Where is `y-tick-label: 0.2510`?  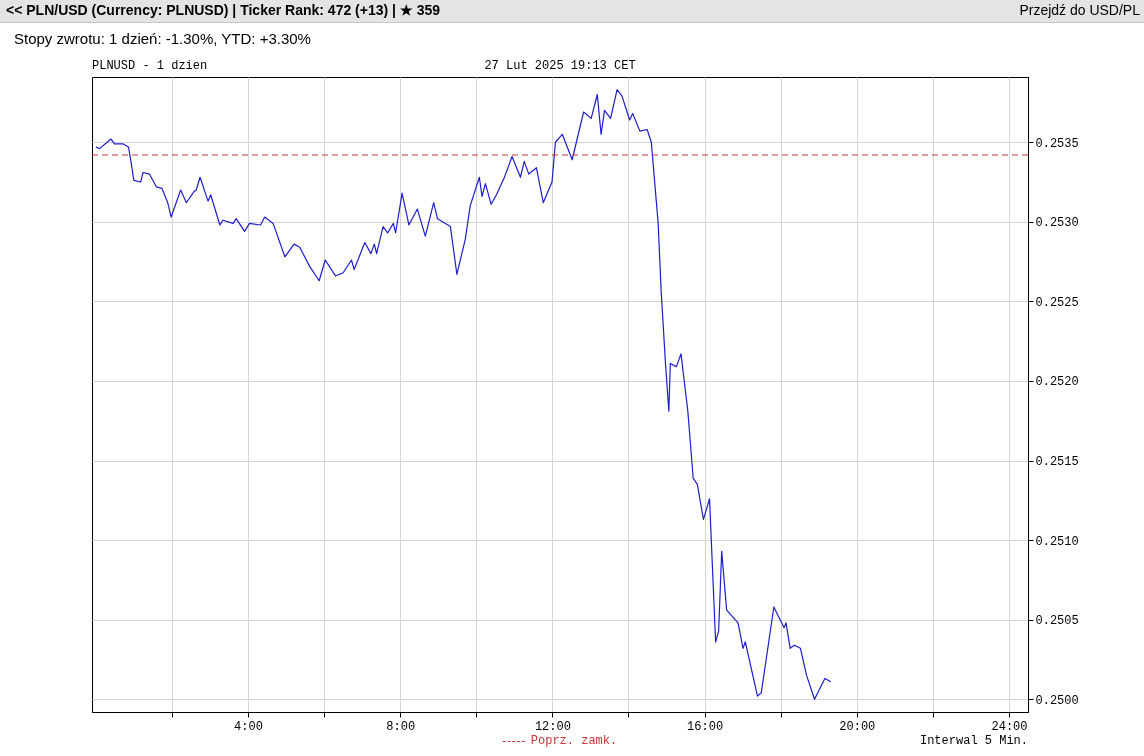 y-tick-label: 0.2510 is located at coordinates (1057, 541).